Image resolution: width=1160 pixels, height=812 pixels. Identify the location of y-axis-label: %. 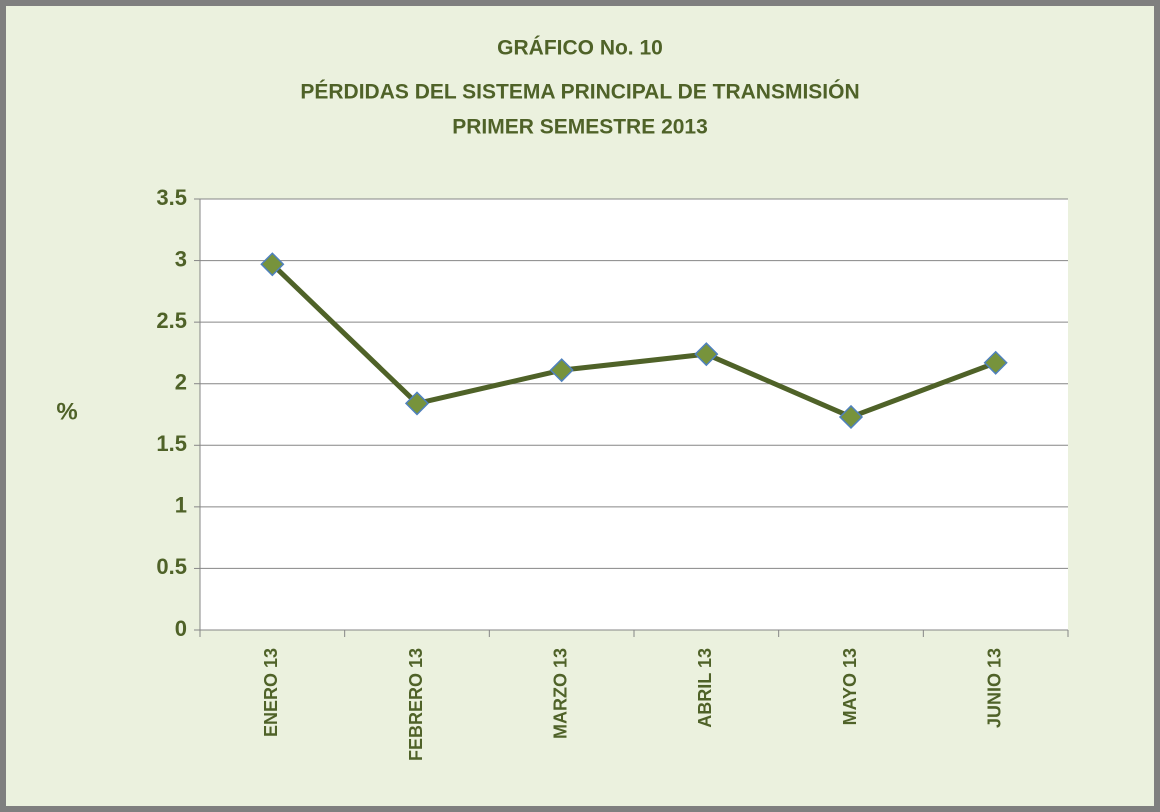
(66, 411).